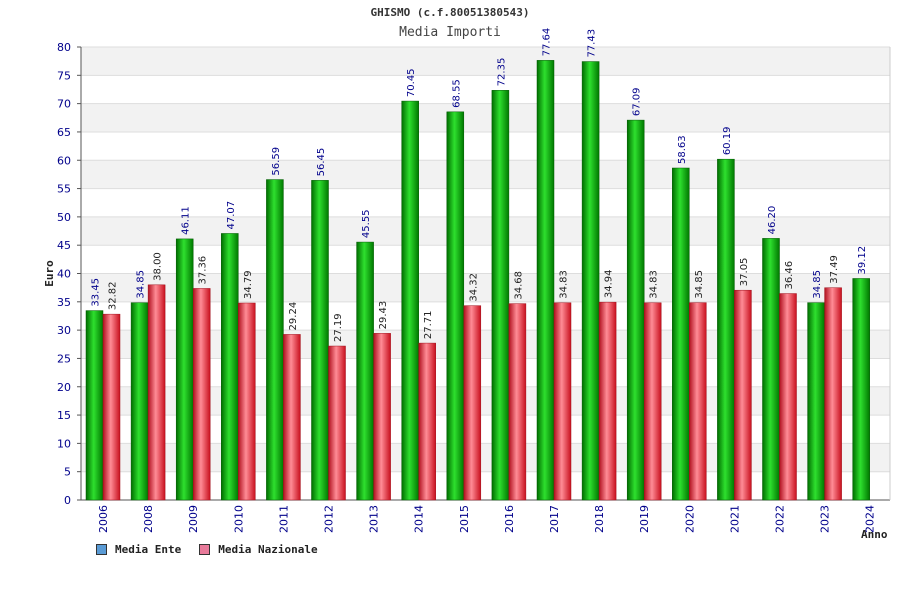 This screenshot has height=600, width=900. Describe the element at coordinates (789, 275) in the screenshot. I see `bar-value-label: 36.46` at that location.